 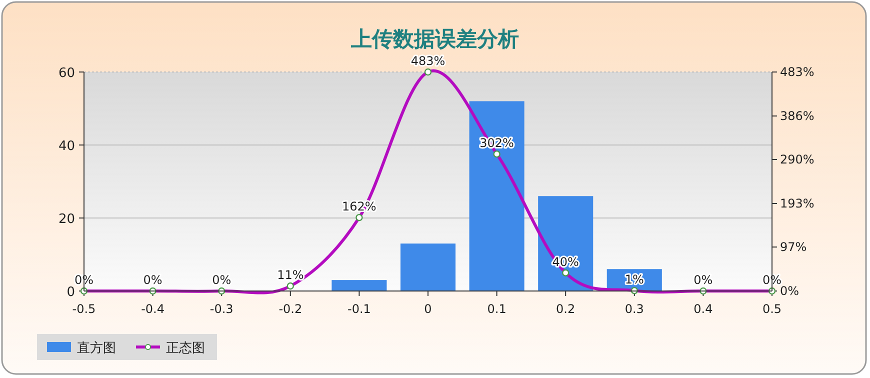 What do you see at coordinates (359, 309) in the screenshot?
I see `x-tick-label: -0.1` at bounding box center [359, 309].